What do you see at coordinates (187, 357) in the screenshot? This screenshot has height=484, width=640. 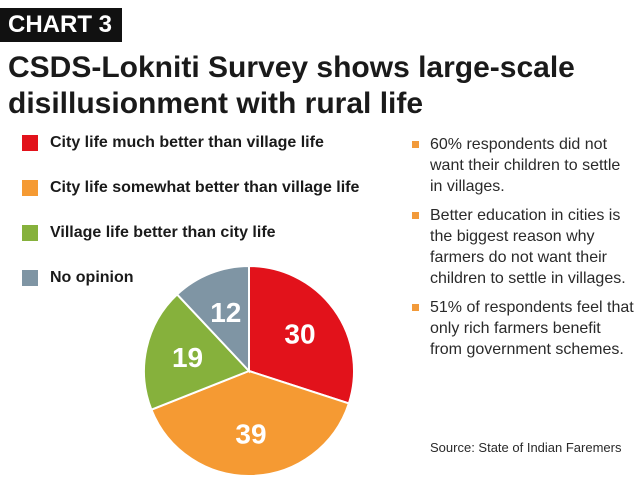 I see `slice-value-label: 19` at bounding box center [187, 357].